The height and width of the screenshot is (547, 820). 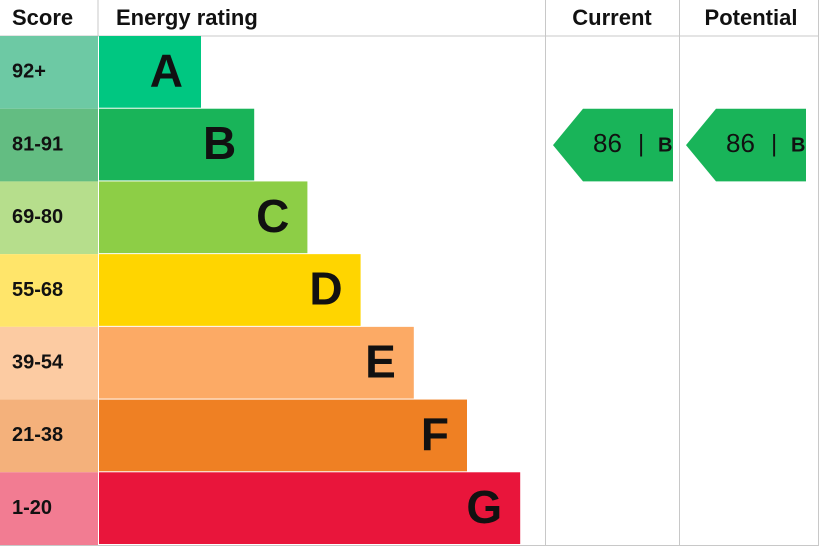 What do you see at coordinates (272, 216) in the screenshot?
I see `rating-letter: C` at bounding box center [272, 216].